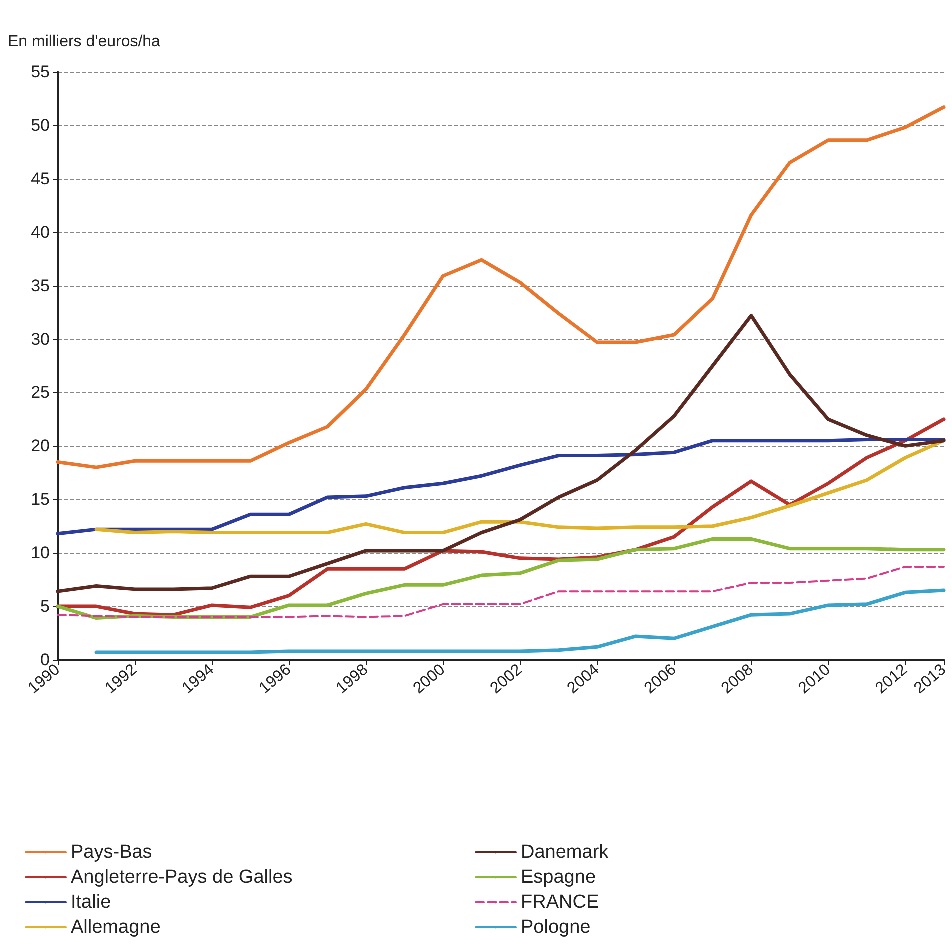  I want to click on legend-label: Espagne, so click(558, 877).